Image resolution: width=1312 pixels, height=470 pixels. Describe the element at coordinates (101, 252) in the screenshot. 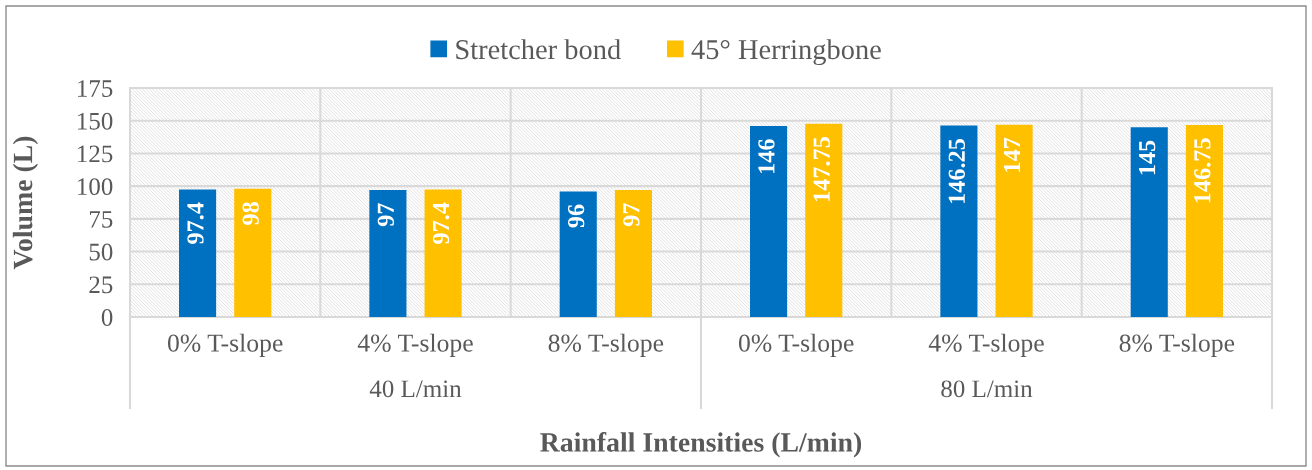

I see `y-tick-label: 50` at that location.